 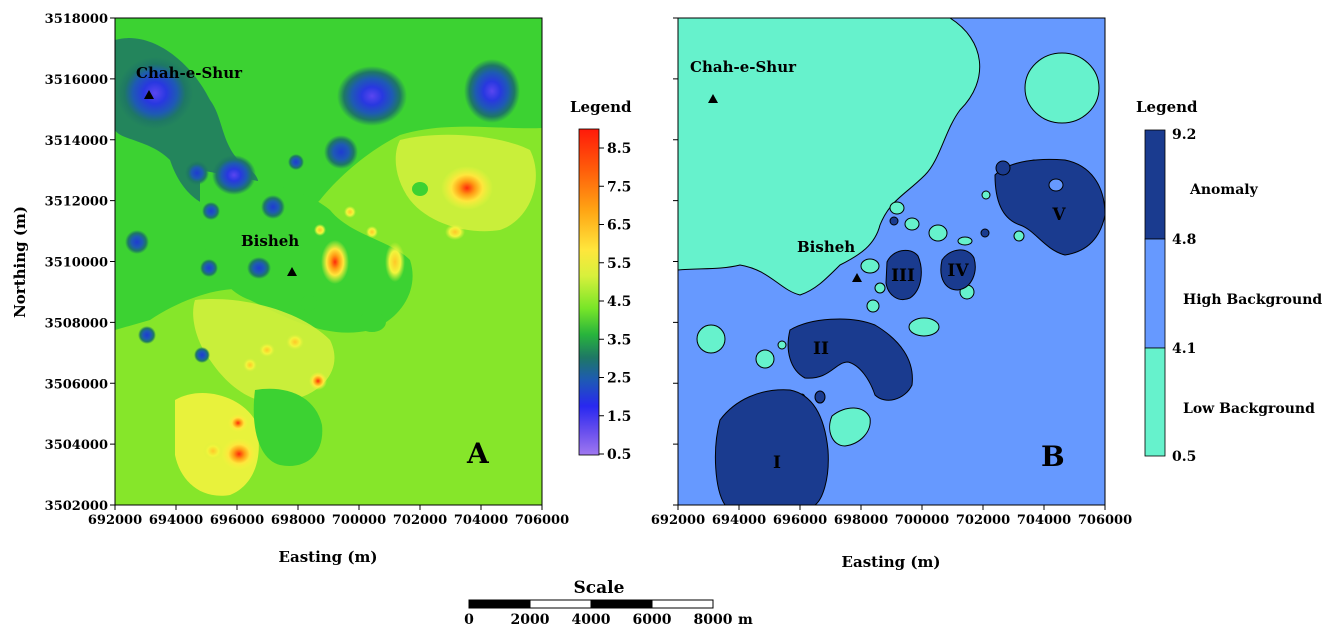 I want to click on bisheh-marker-b, so click(x=857, y=277).